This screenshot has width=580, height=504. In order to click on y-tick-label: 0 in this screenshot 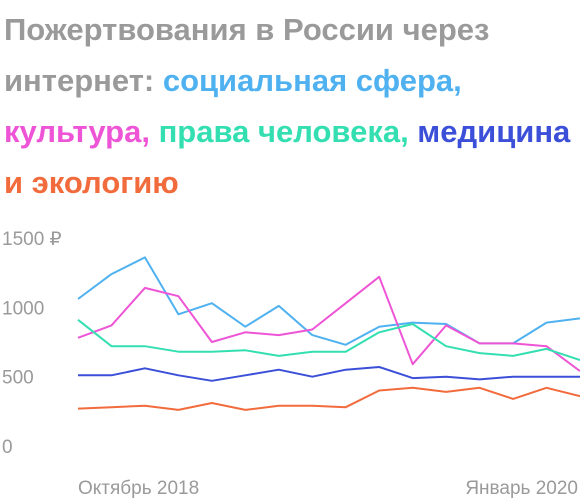, I will do `click(7, 447)`.